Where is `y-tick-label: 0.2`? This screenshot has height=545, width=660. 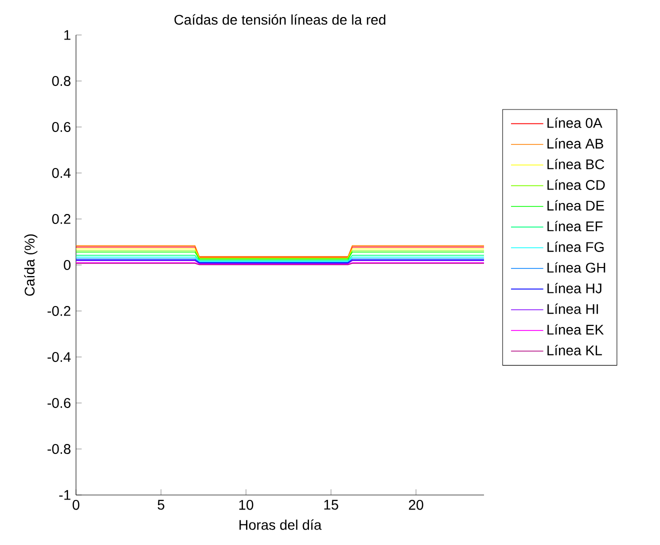 y-tick-label: 0.2 is located at coordinates (61, 219).